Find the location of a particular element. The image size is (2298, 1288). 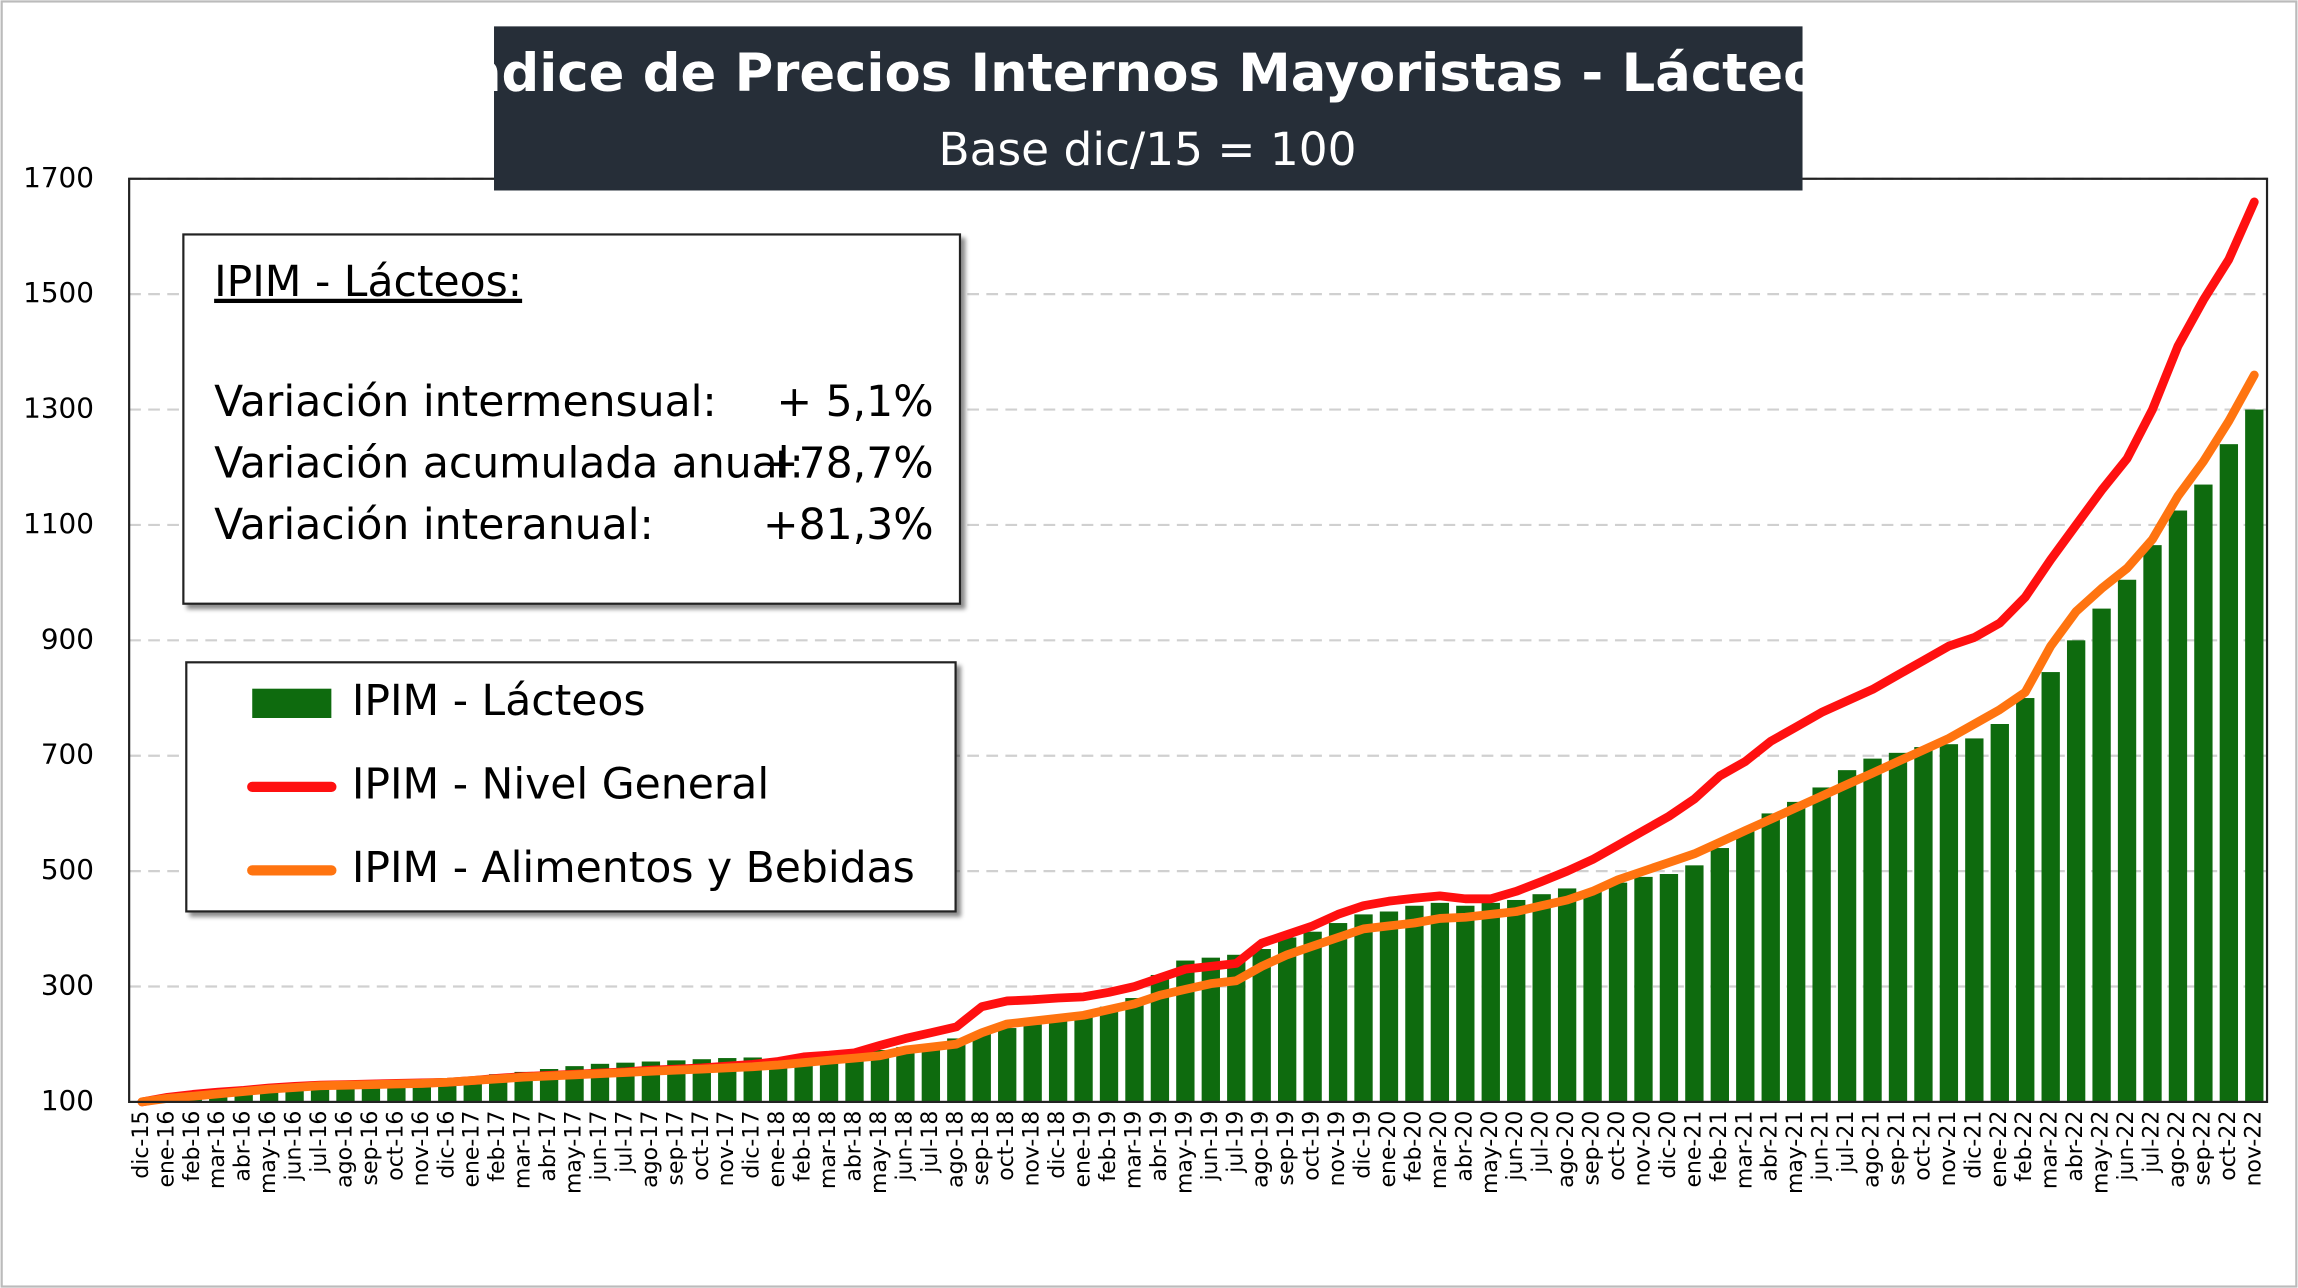

x-tick-label: mar-16 is located at coordinates (217, 1150).